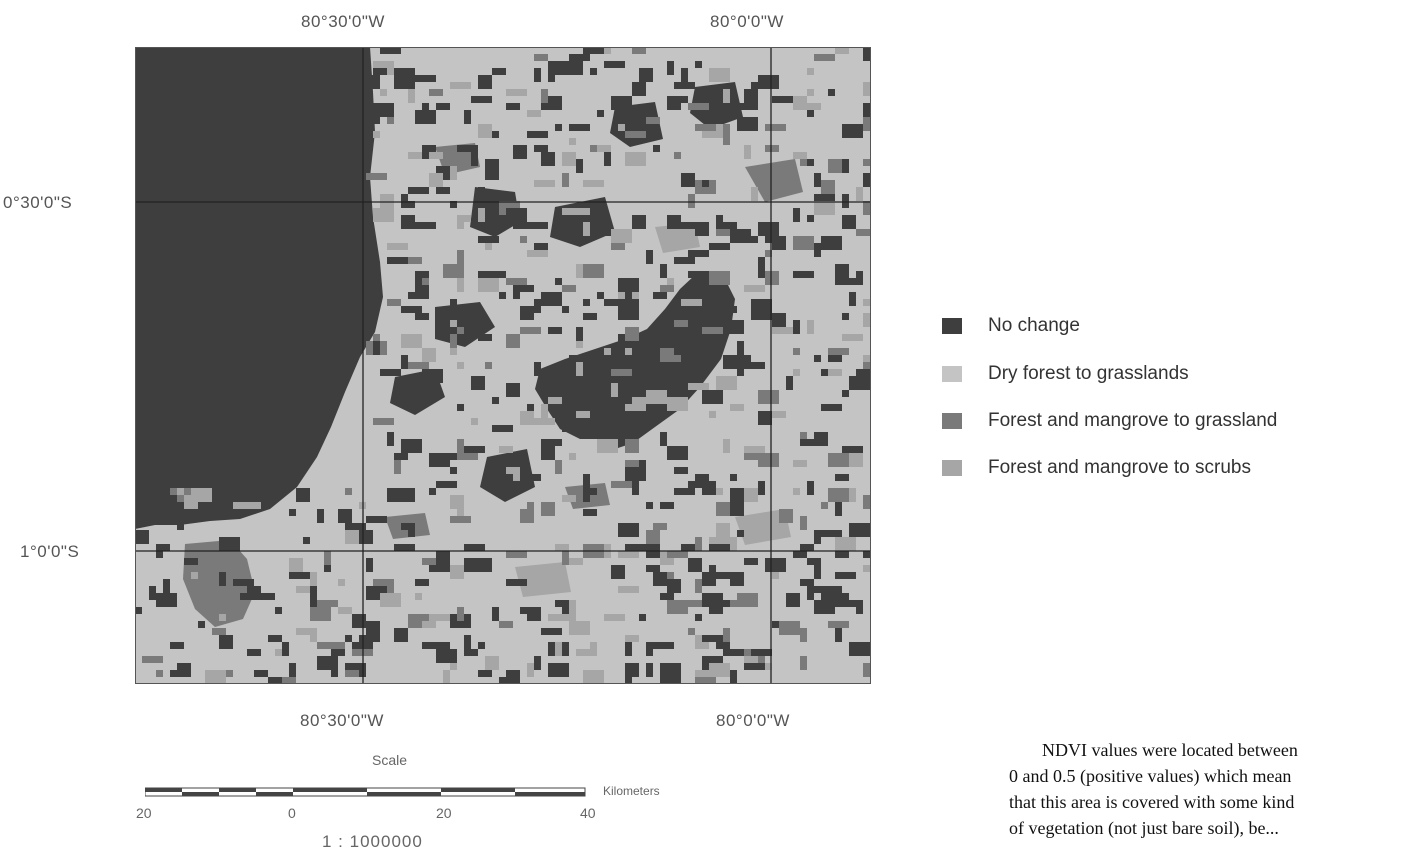 The image size is (1427, 859). Describe the element at coordinates (390, 760) in the screenshot. I see `scale-title: Scale` at that location.